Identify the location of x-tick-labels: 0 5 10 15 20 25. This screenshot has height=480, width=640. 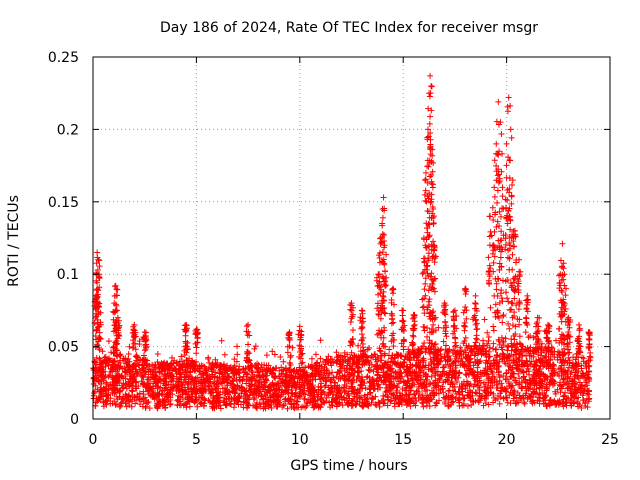
(354, 440).